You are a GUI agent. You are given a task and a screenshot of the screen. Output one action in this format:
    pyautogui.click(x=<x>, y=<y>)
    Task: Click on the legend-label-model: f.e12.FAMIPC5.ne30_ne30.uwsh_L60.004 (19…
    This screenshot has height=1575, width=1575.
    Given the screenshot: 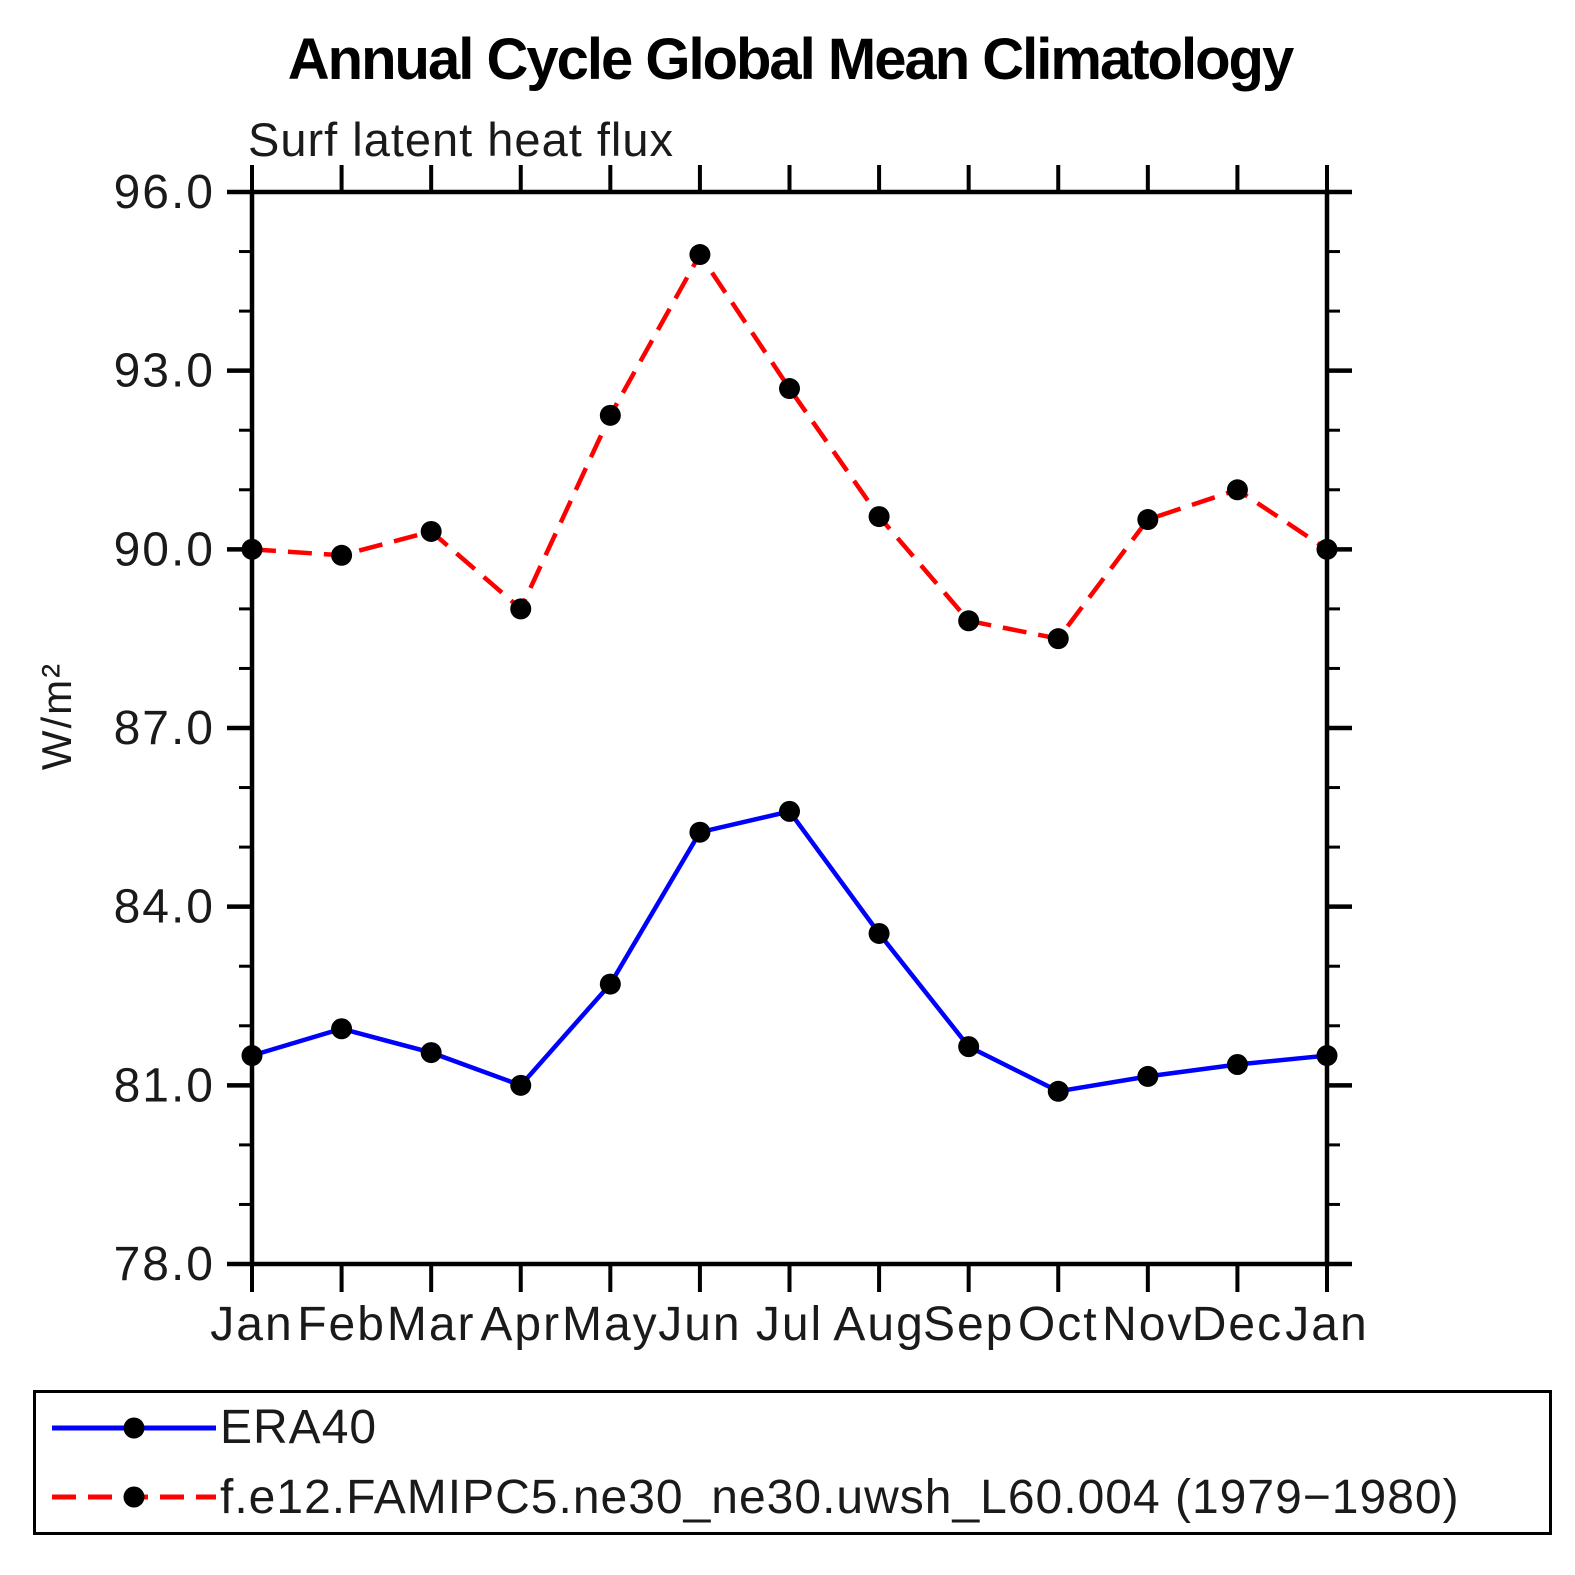 What is the action you would take?
    pyautogui.click(x=840, y=1497)
    